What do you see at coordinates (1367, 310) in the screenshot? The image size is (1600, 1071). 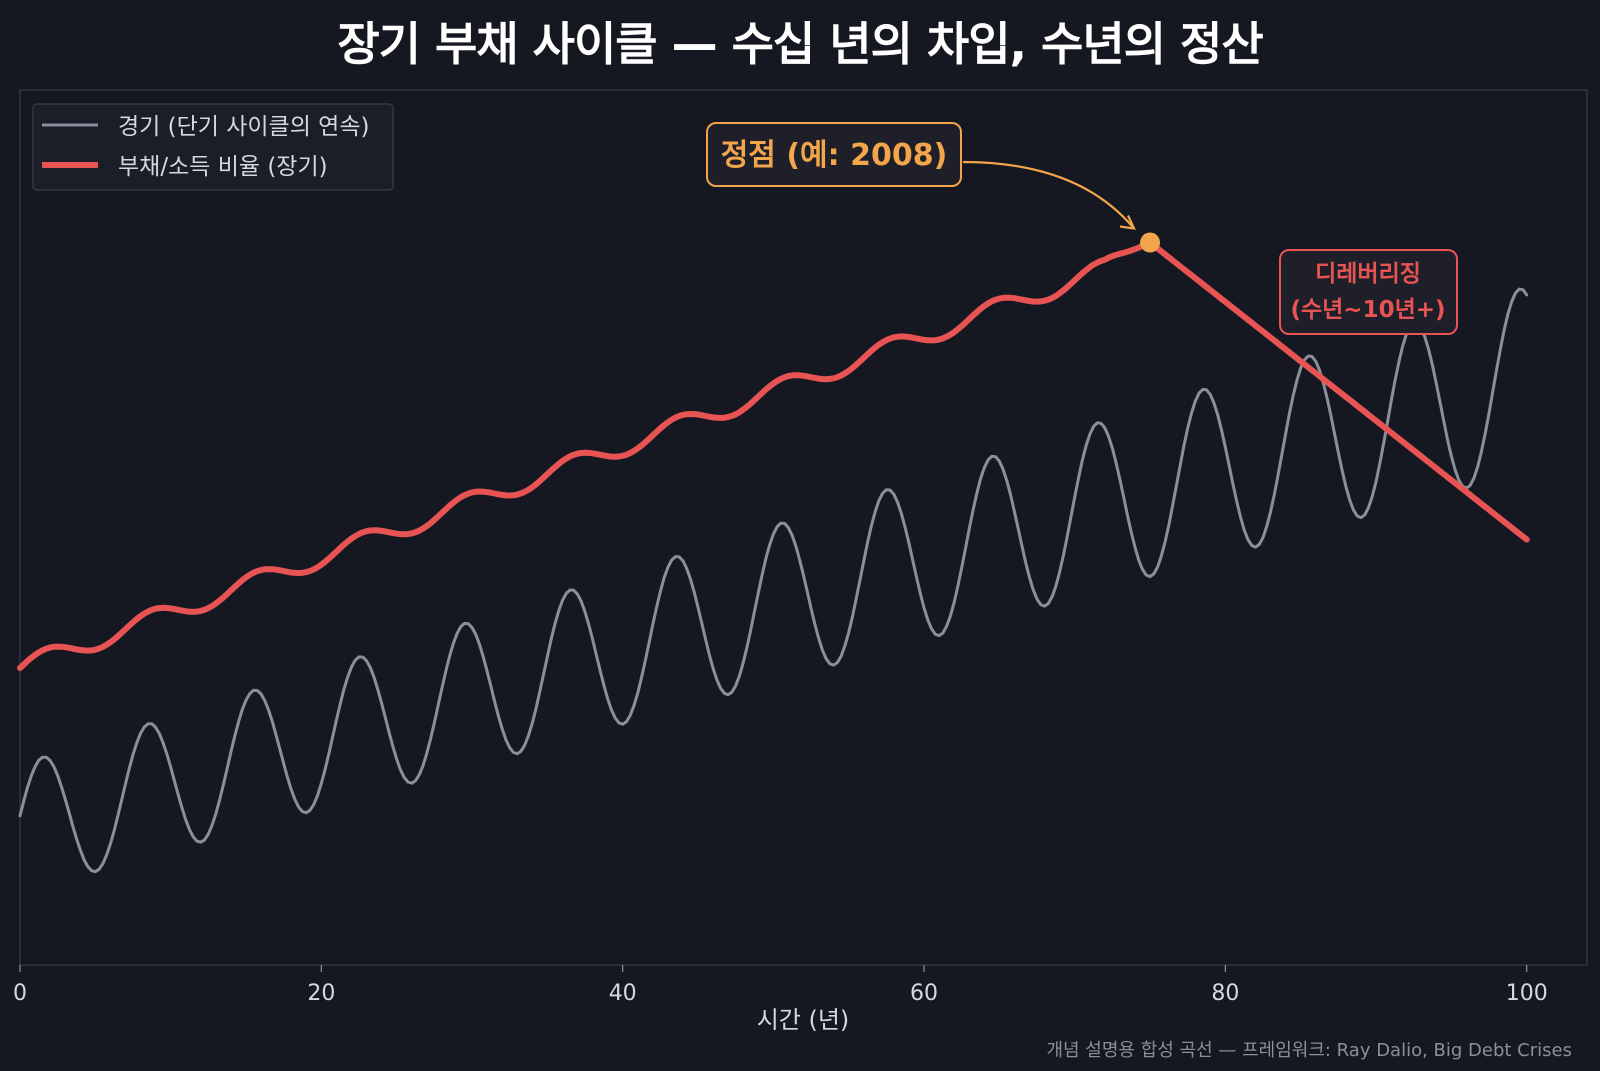 I see `deleveraging-label-line2: (수년~10년+)` at bounding box center [1367, 310].